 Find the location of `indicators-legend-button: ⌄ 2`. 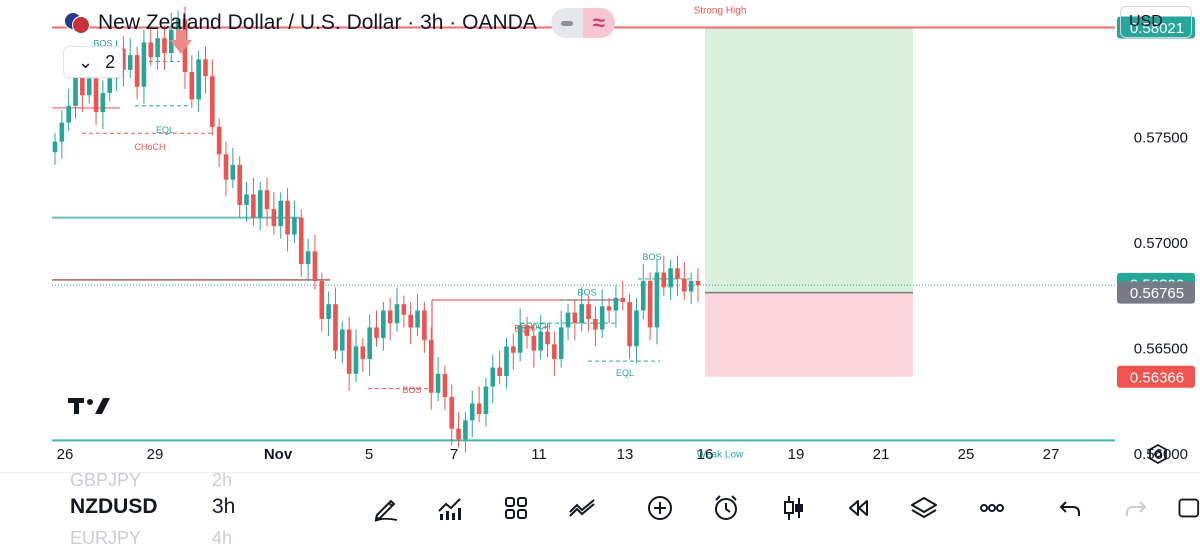

indicators-legend-button: ⌄ 2 is located at coordinates (93, 62).